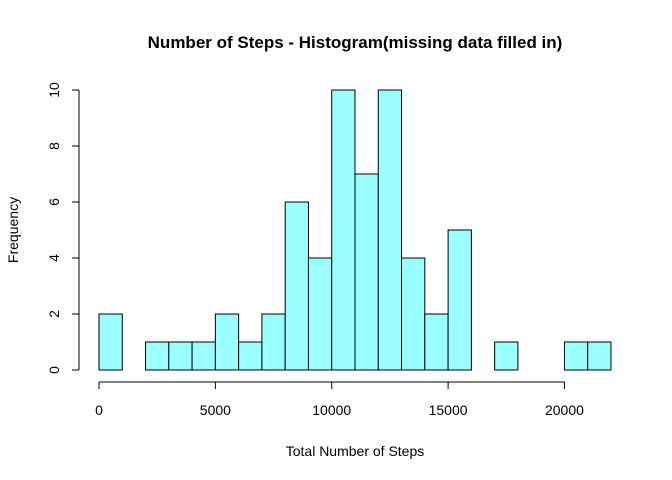  I want to click on x-axis: 0 5000 10000 15000 20000, so click(339, 399).